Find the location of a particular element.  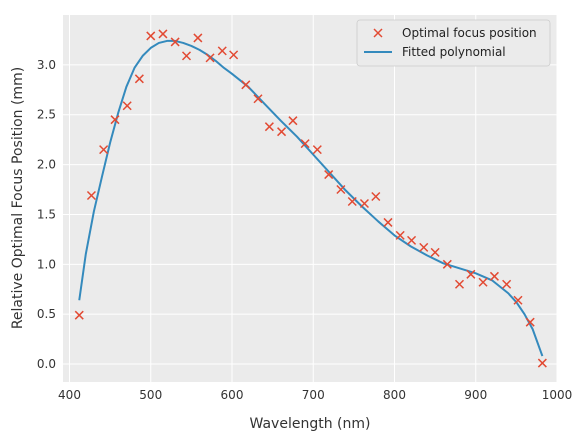

legend: Optimal focus position Fitted polynomial is located at coordinates (453, 43).